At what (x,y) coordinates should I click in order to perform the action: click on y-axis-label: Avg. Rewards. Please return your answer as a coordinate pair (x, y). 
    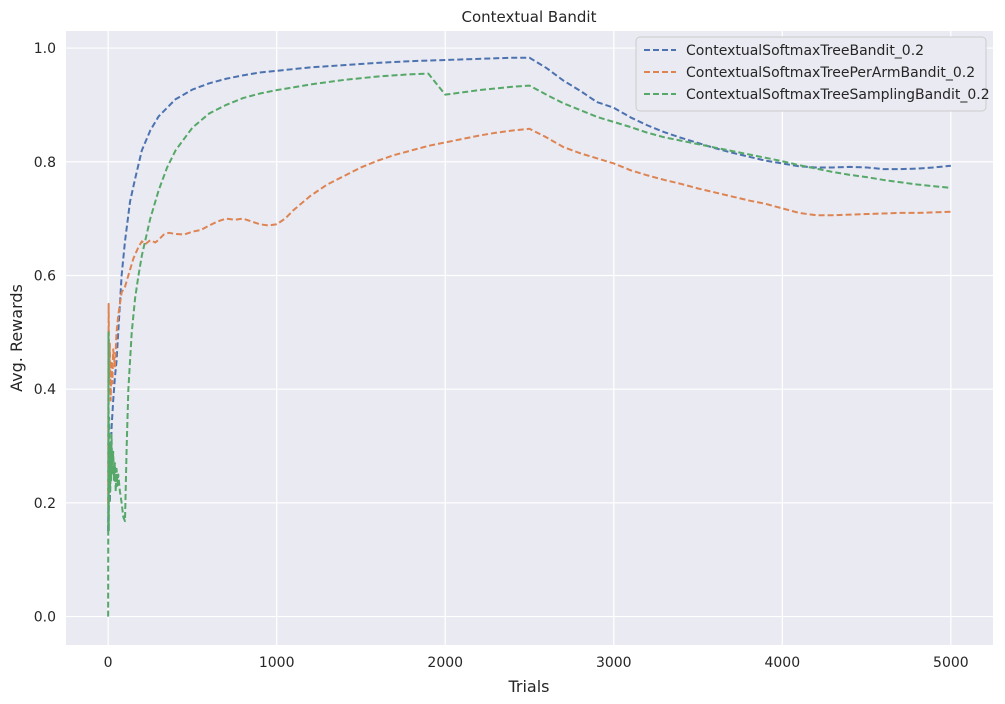
    Looking at the image, I should click on (16, 338).